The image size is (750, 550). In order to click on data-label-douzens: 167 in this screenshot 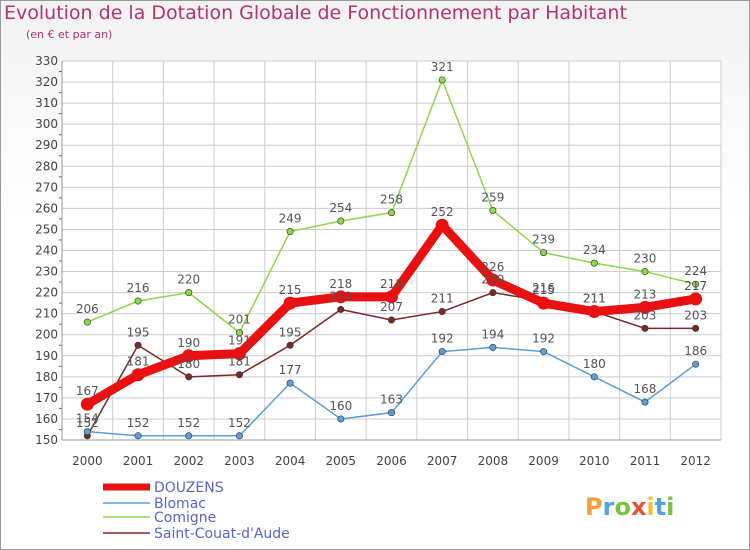, I will do `click(87, 391)`.